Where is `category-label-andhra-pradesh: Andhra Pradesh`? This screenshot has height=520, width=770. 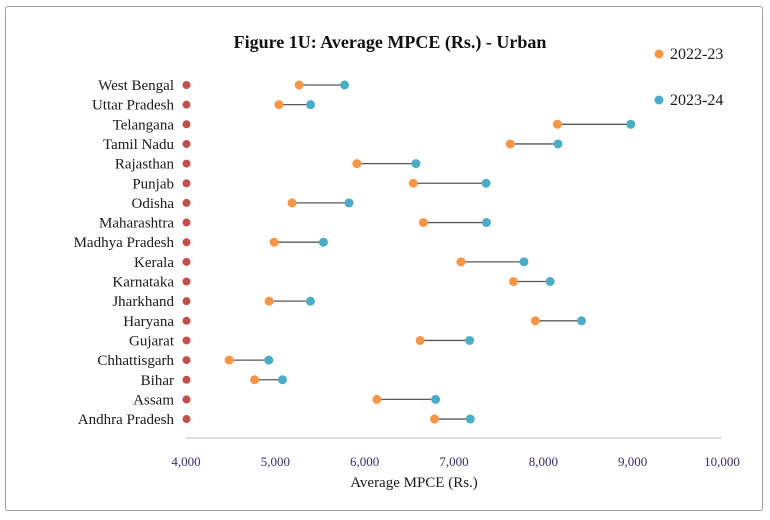 category-label-andhra-pradesh: Andhra Pradesh is located at coordinates (126, 420).